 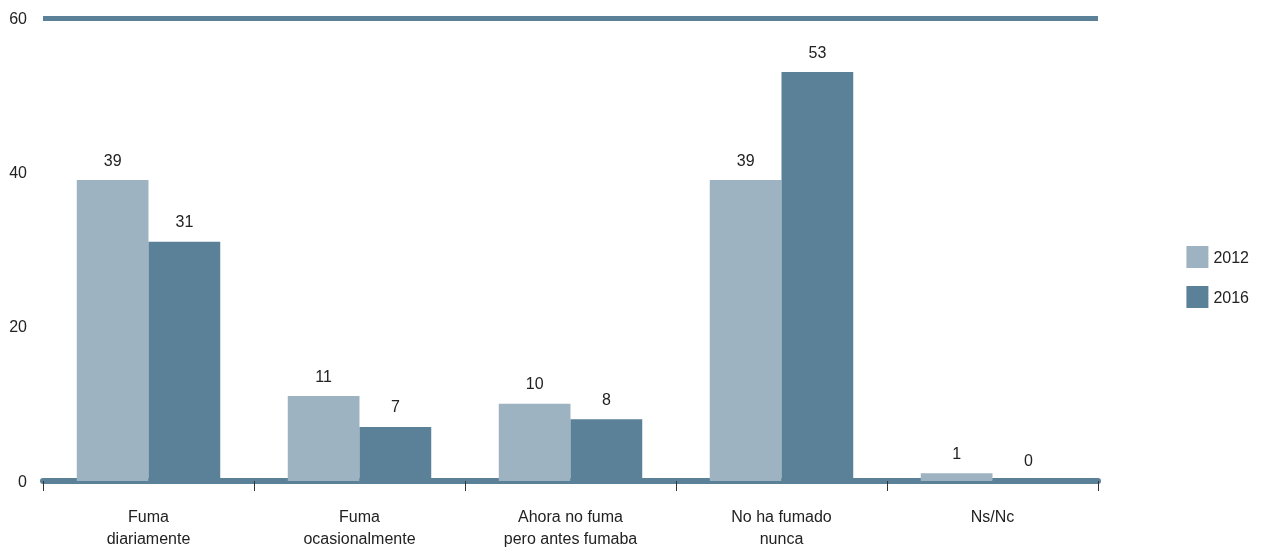 I want to click on y-tick-label: 20, so click(x=18, y=327).